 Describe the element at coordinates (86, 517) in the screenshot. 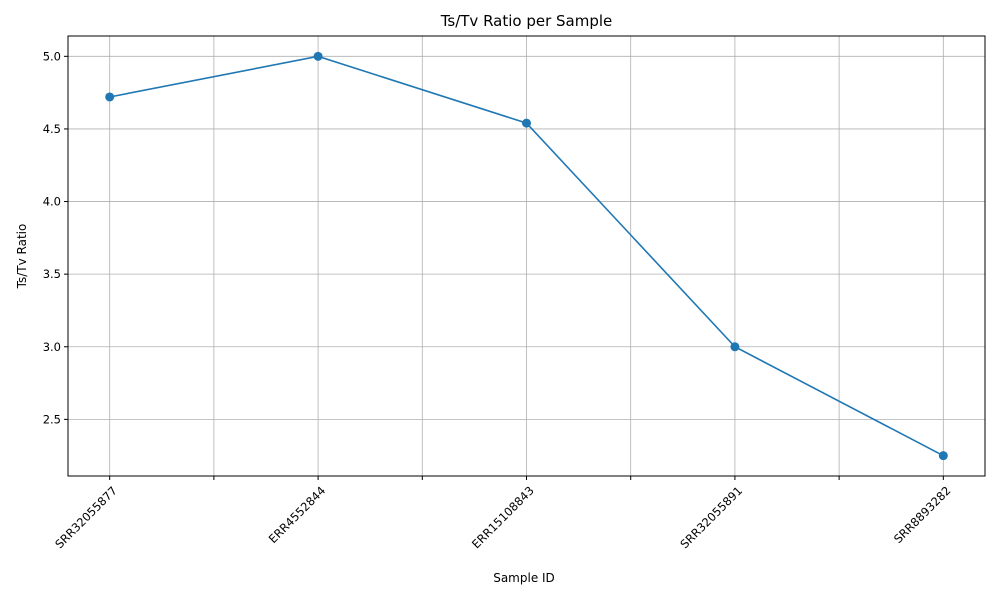

I see `x-tick-label: SRR32055877` at that location.